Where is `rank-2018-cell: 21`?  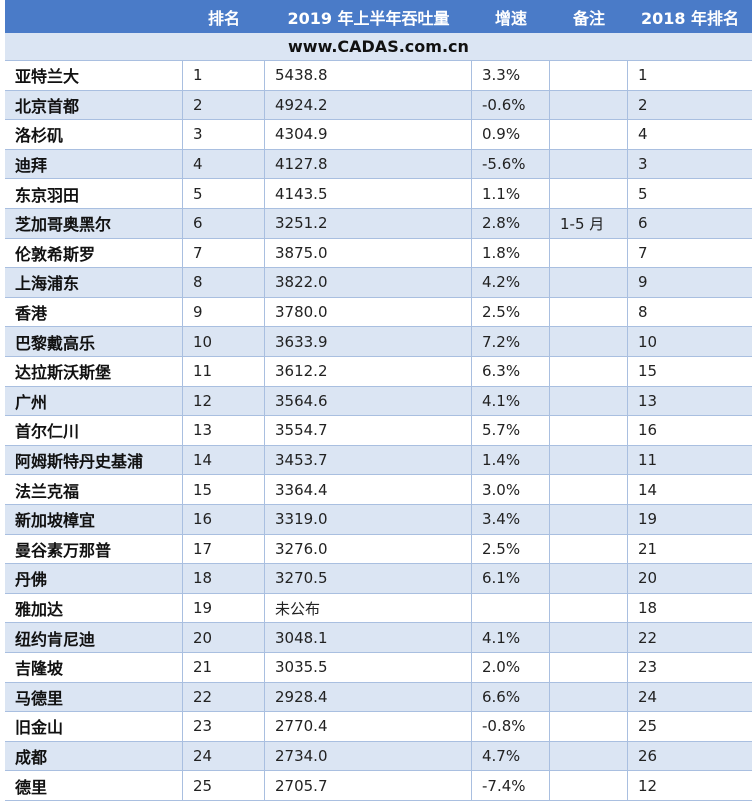
rank-2018-cell: 21 is located at coordinates (648, 548).